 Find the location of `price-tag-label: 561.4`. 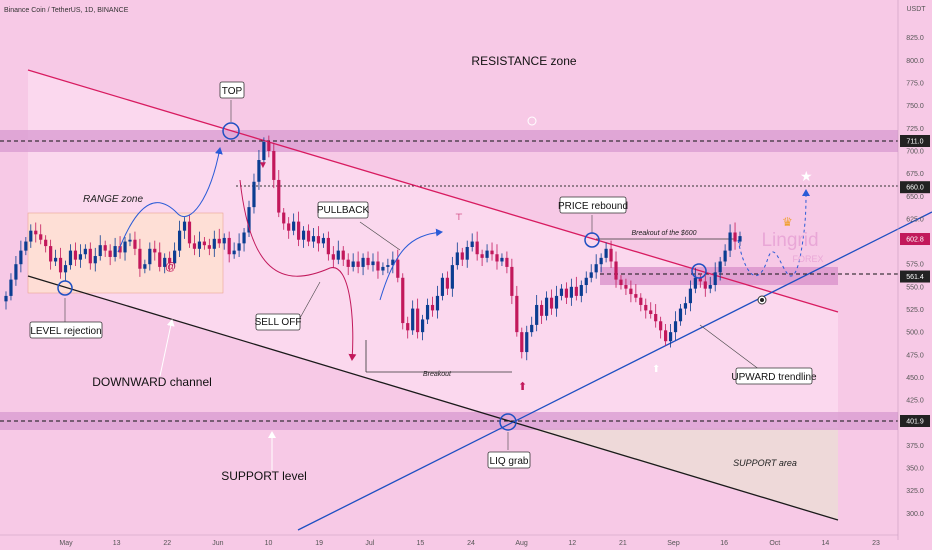

price-tag-label: 561.4 is located at coordinates (915, 277).